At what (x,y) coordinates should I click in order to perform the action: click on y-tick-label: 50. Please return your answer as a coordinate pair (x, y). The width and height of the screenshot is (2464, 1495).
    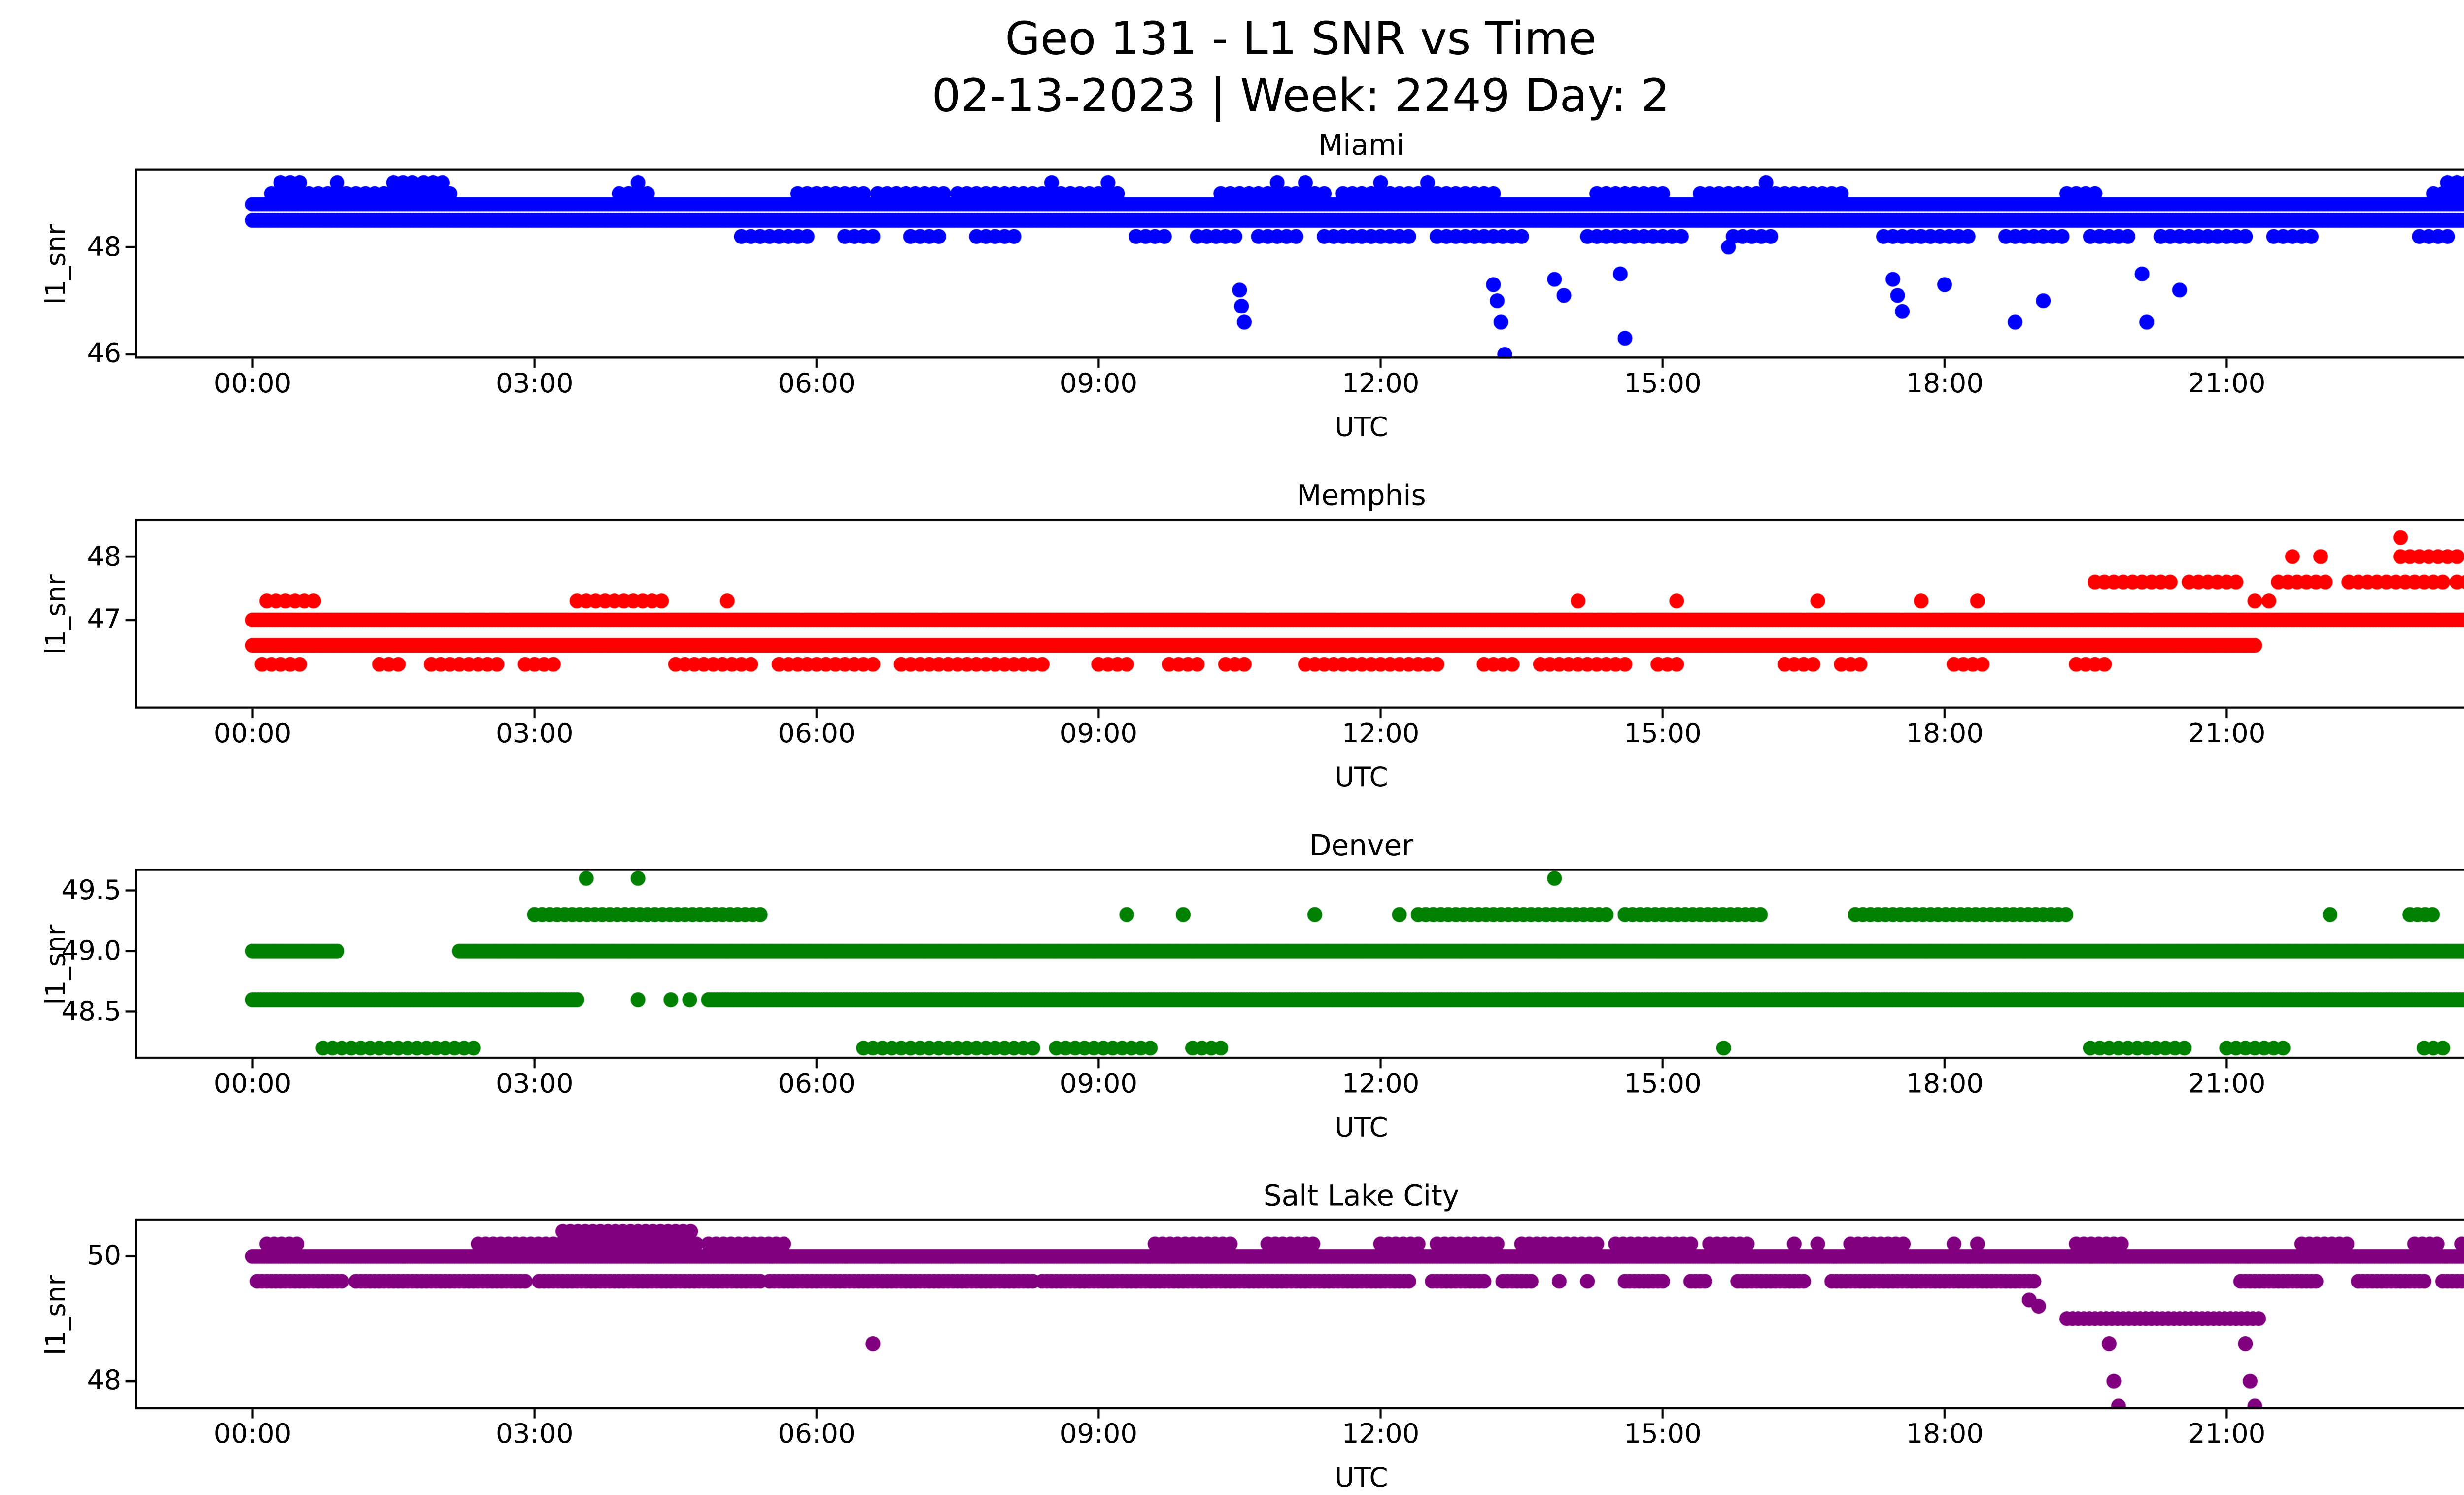
    Looking at the image, I should click on (104, 1255).